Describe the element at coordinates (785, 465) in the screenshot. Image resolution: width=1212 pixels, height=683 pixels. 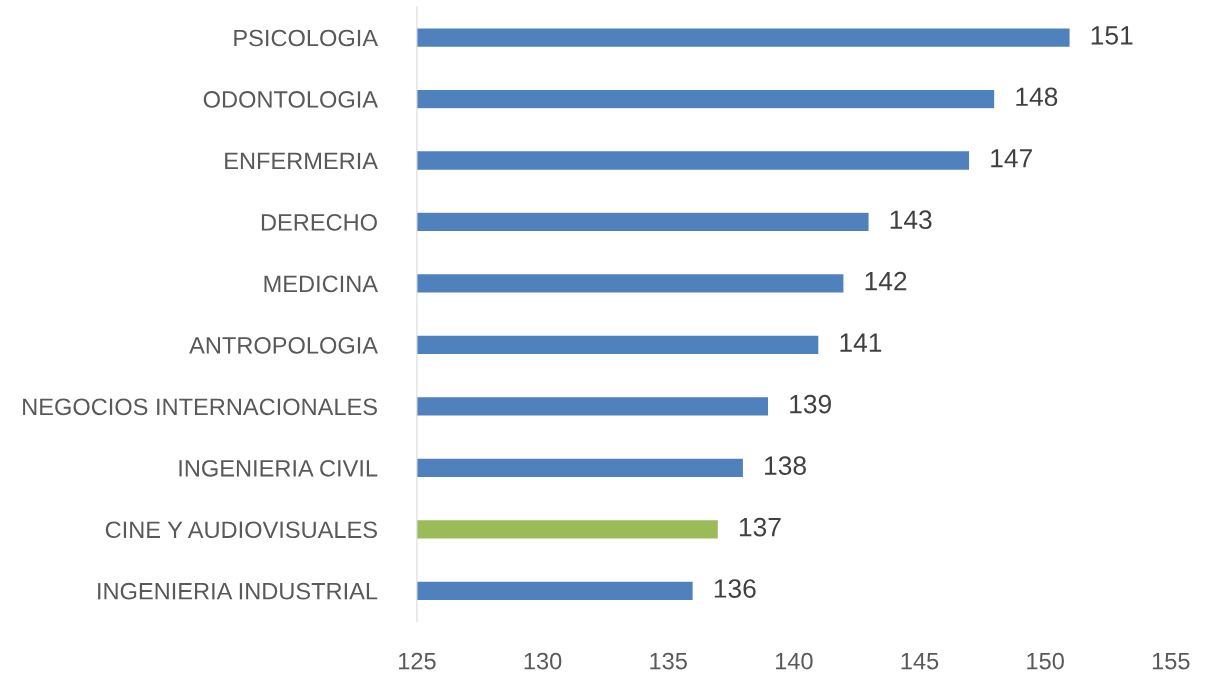
I see `data-label: 138` at that location.